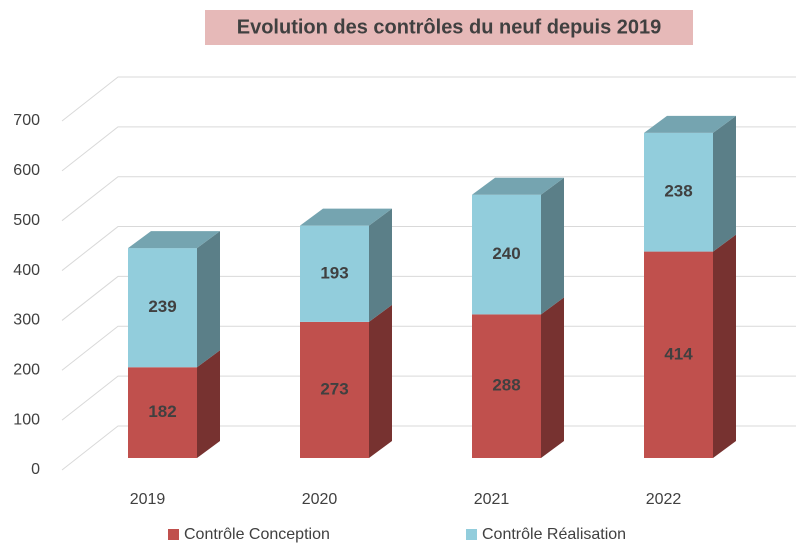  I want to click on value-label: 238, so click(678, 191).